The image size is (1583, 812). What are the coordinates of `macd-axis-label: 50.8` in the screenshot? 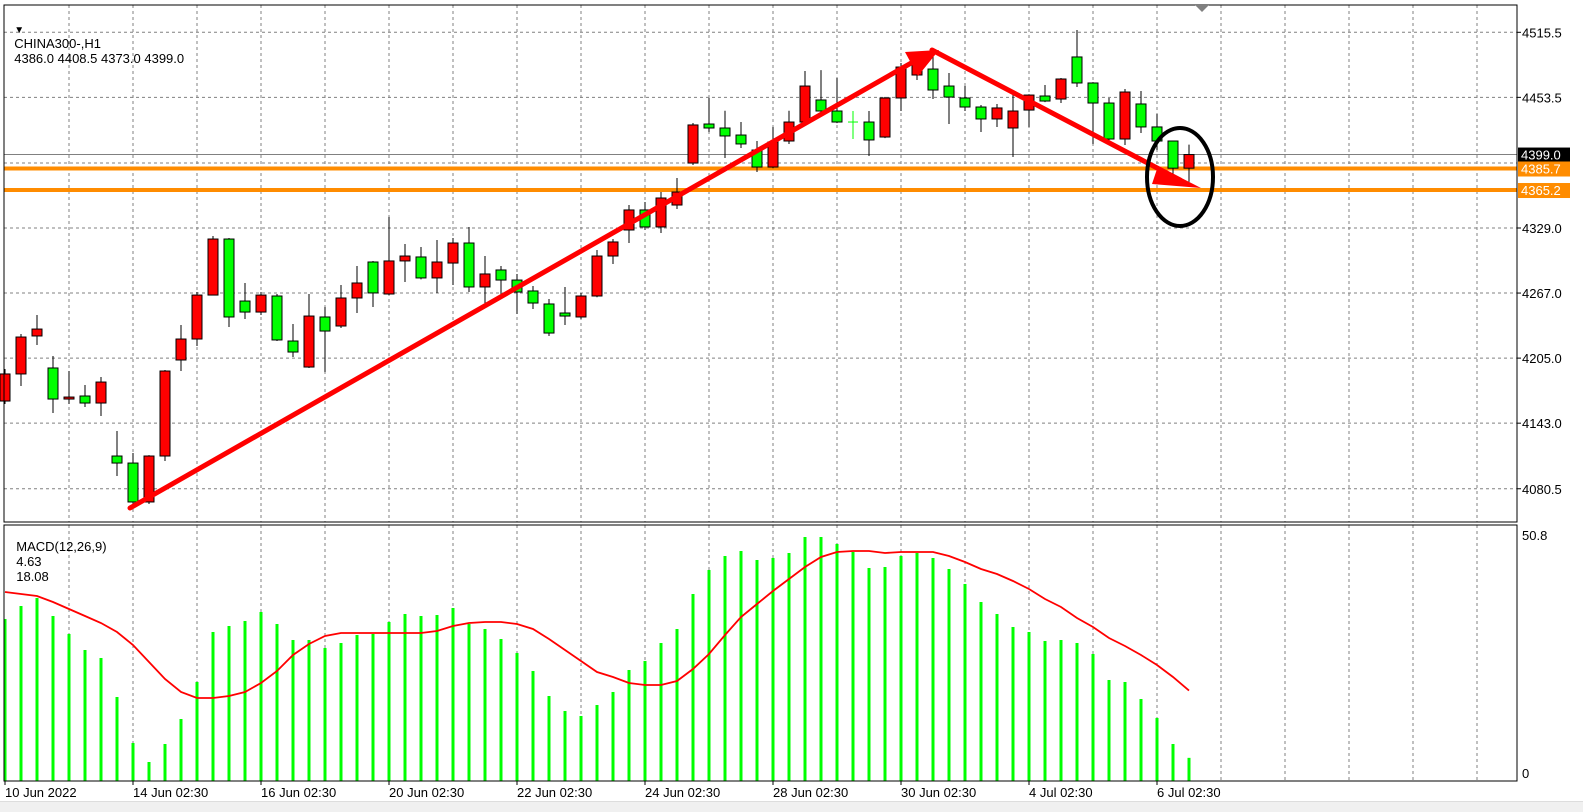 It's located at (1534, 535).